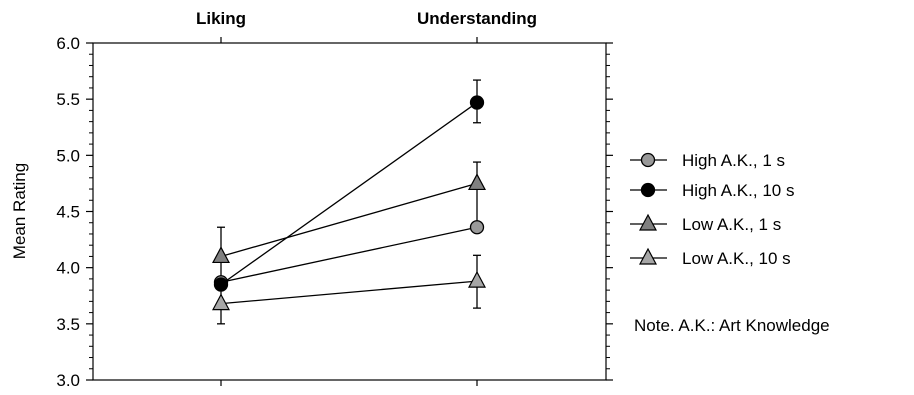 This screenshot has height=395, width=914. I want to click on y-tick-label: 4.0, so click(68, 268).